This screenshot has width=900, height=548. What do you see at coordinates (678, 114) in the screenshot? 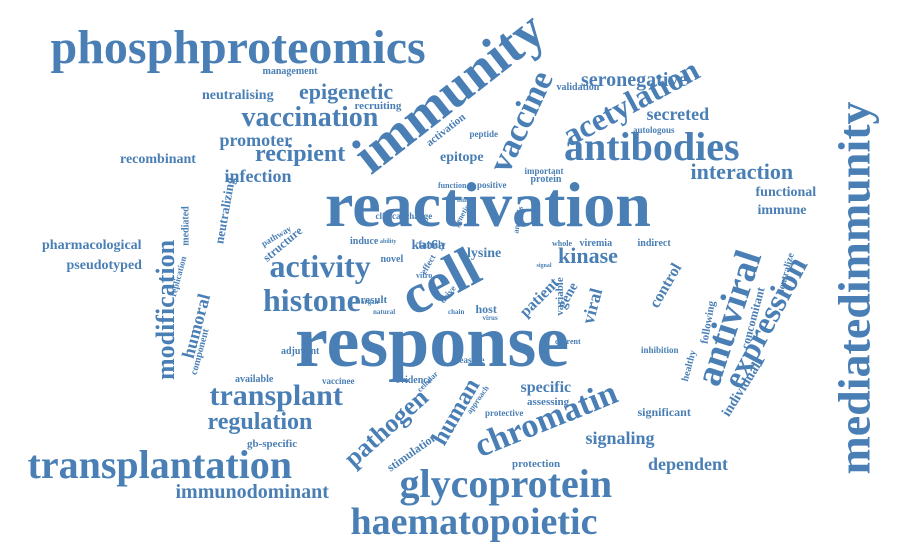
I see `cloud-word: secreted` at bounding box center [678, 114].